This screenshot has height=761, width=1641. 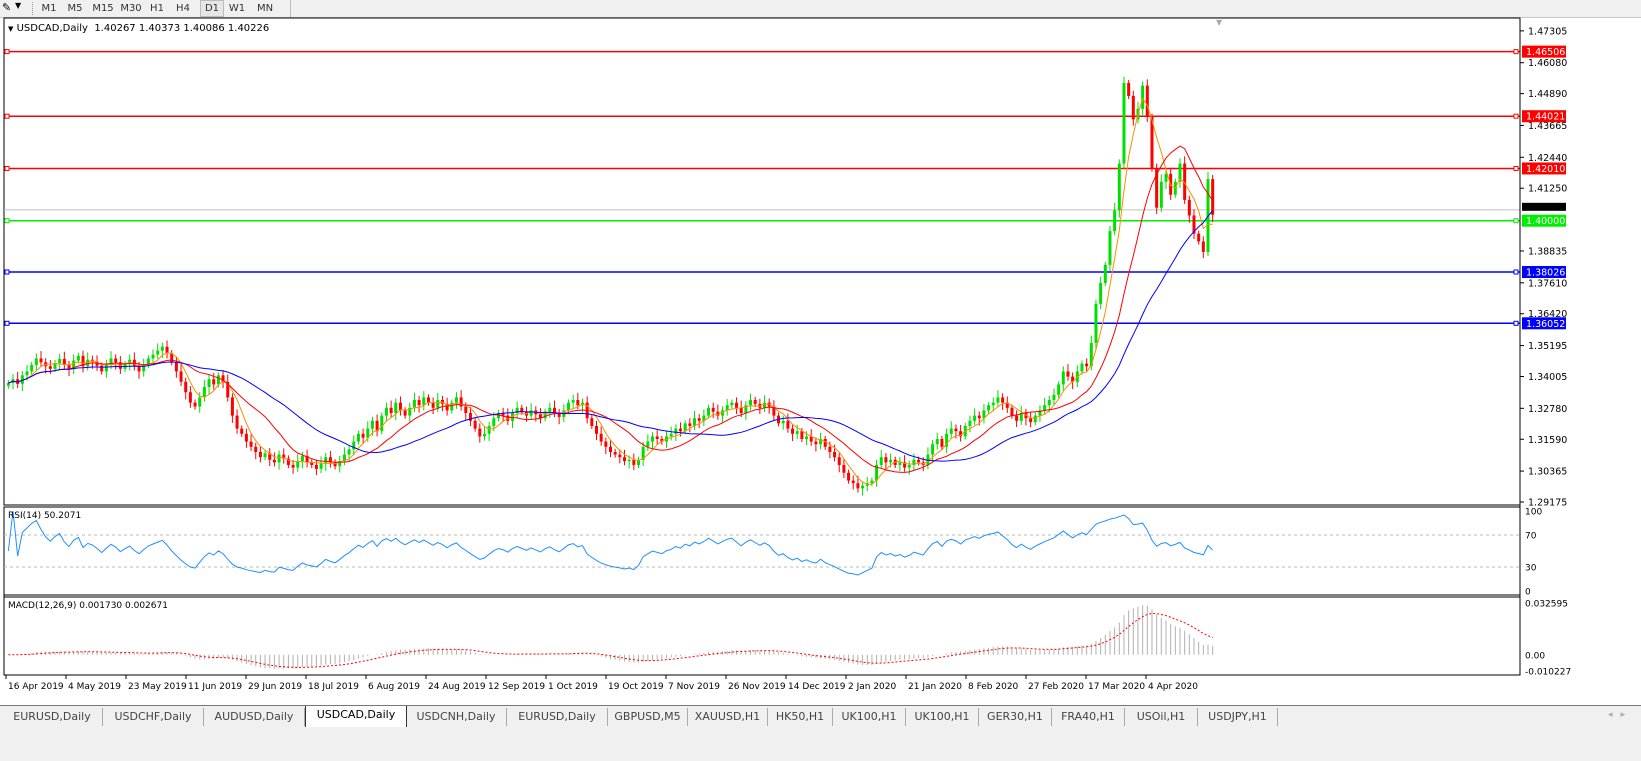 I want to click on line-studies-icon: ✎, so click(x=7, y=7).